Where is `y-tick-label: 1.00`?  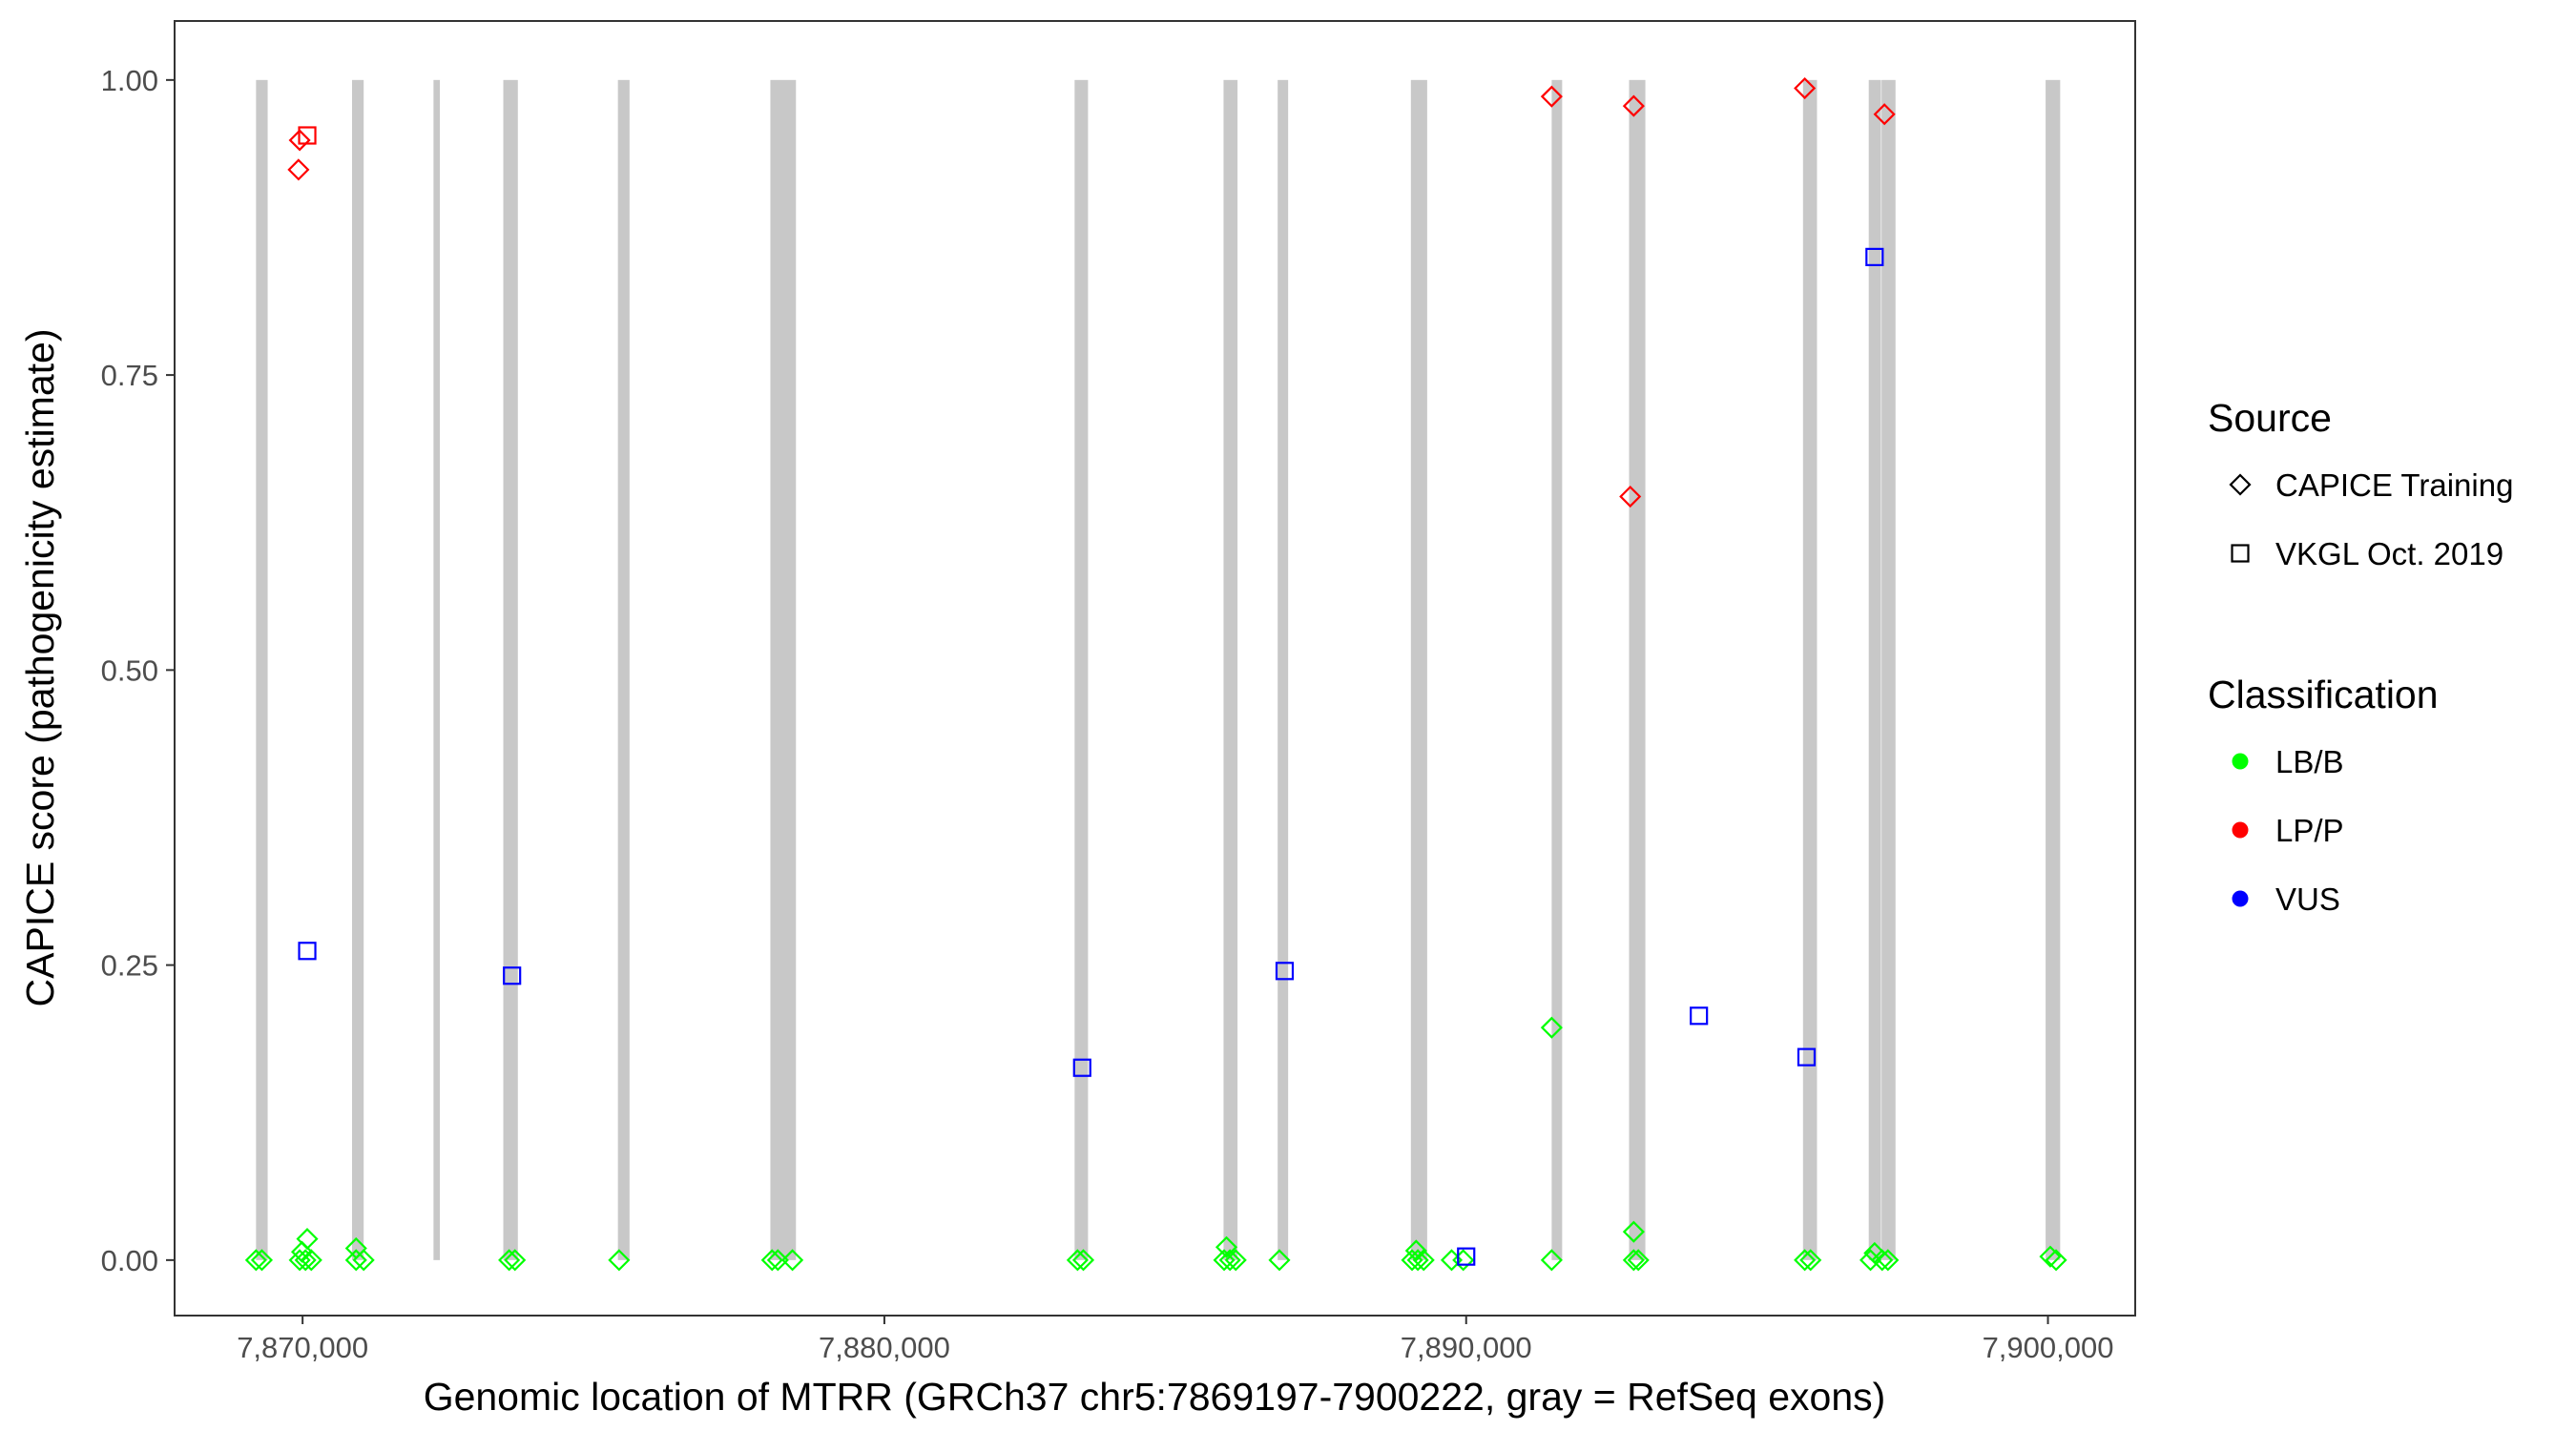 y-tick-label: 1.00 is located at coordinates (129, 80).